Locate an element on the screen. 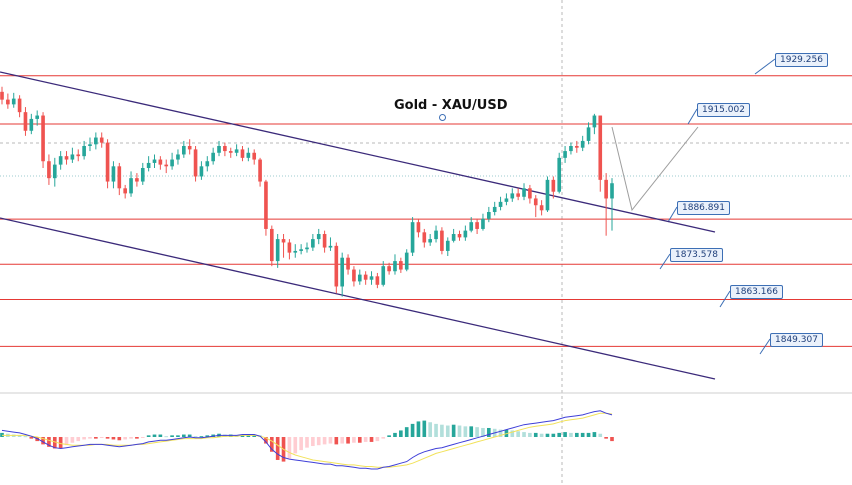  level-label-1863: 1863.166 is located at coordinates (756, 292).